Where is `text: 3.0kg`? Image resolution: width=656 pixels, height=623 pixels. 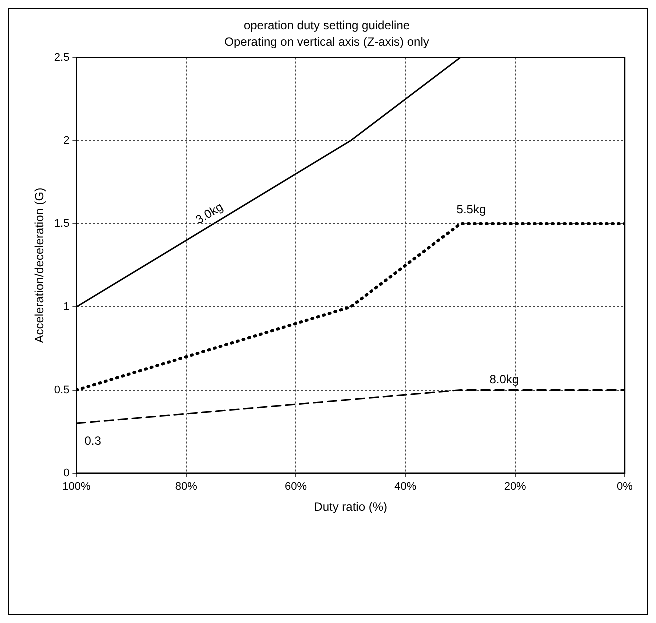 text: 3.0kg is located at coordinates (209, 214).